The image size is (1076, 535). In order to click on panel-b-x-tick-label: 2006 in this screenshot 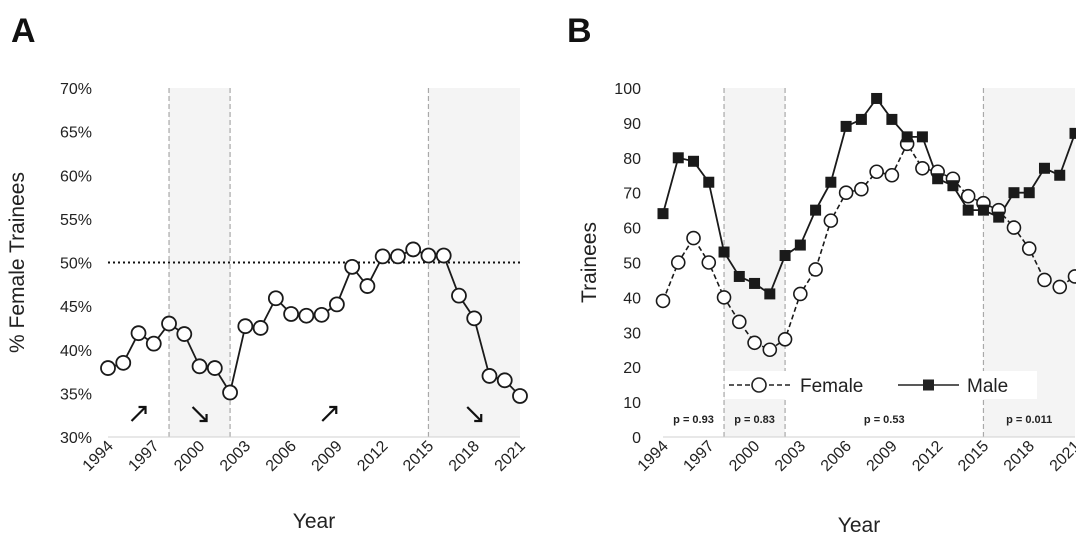, I will do `click(836, 456)`.